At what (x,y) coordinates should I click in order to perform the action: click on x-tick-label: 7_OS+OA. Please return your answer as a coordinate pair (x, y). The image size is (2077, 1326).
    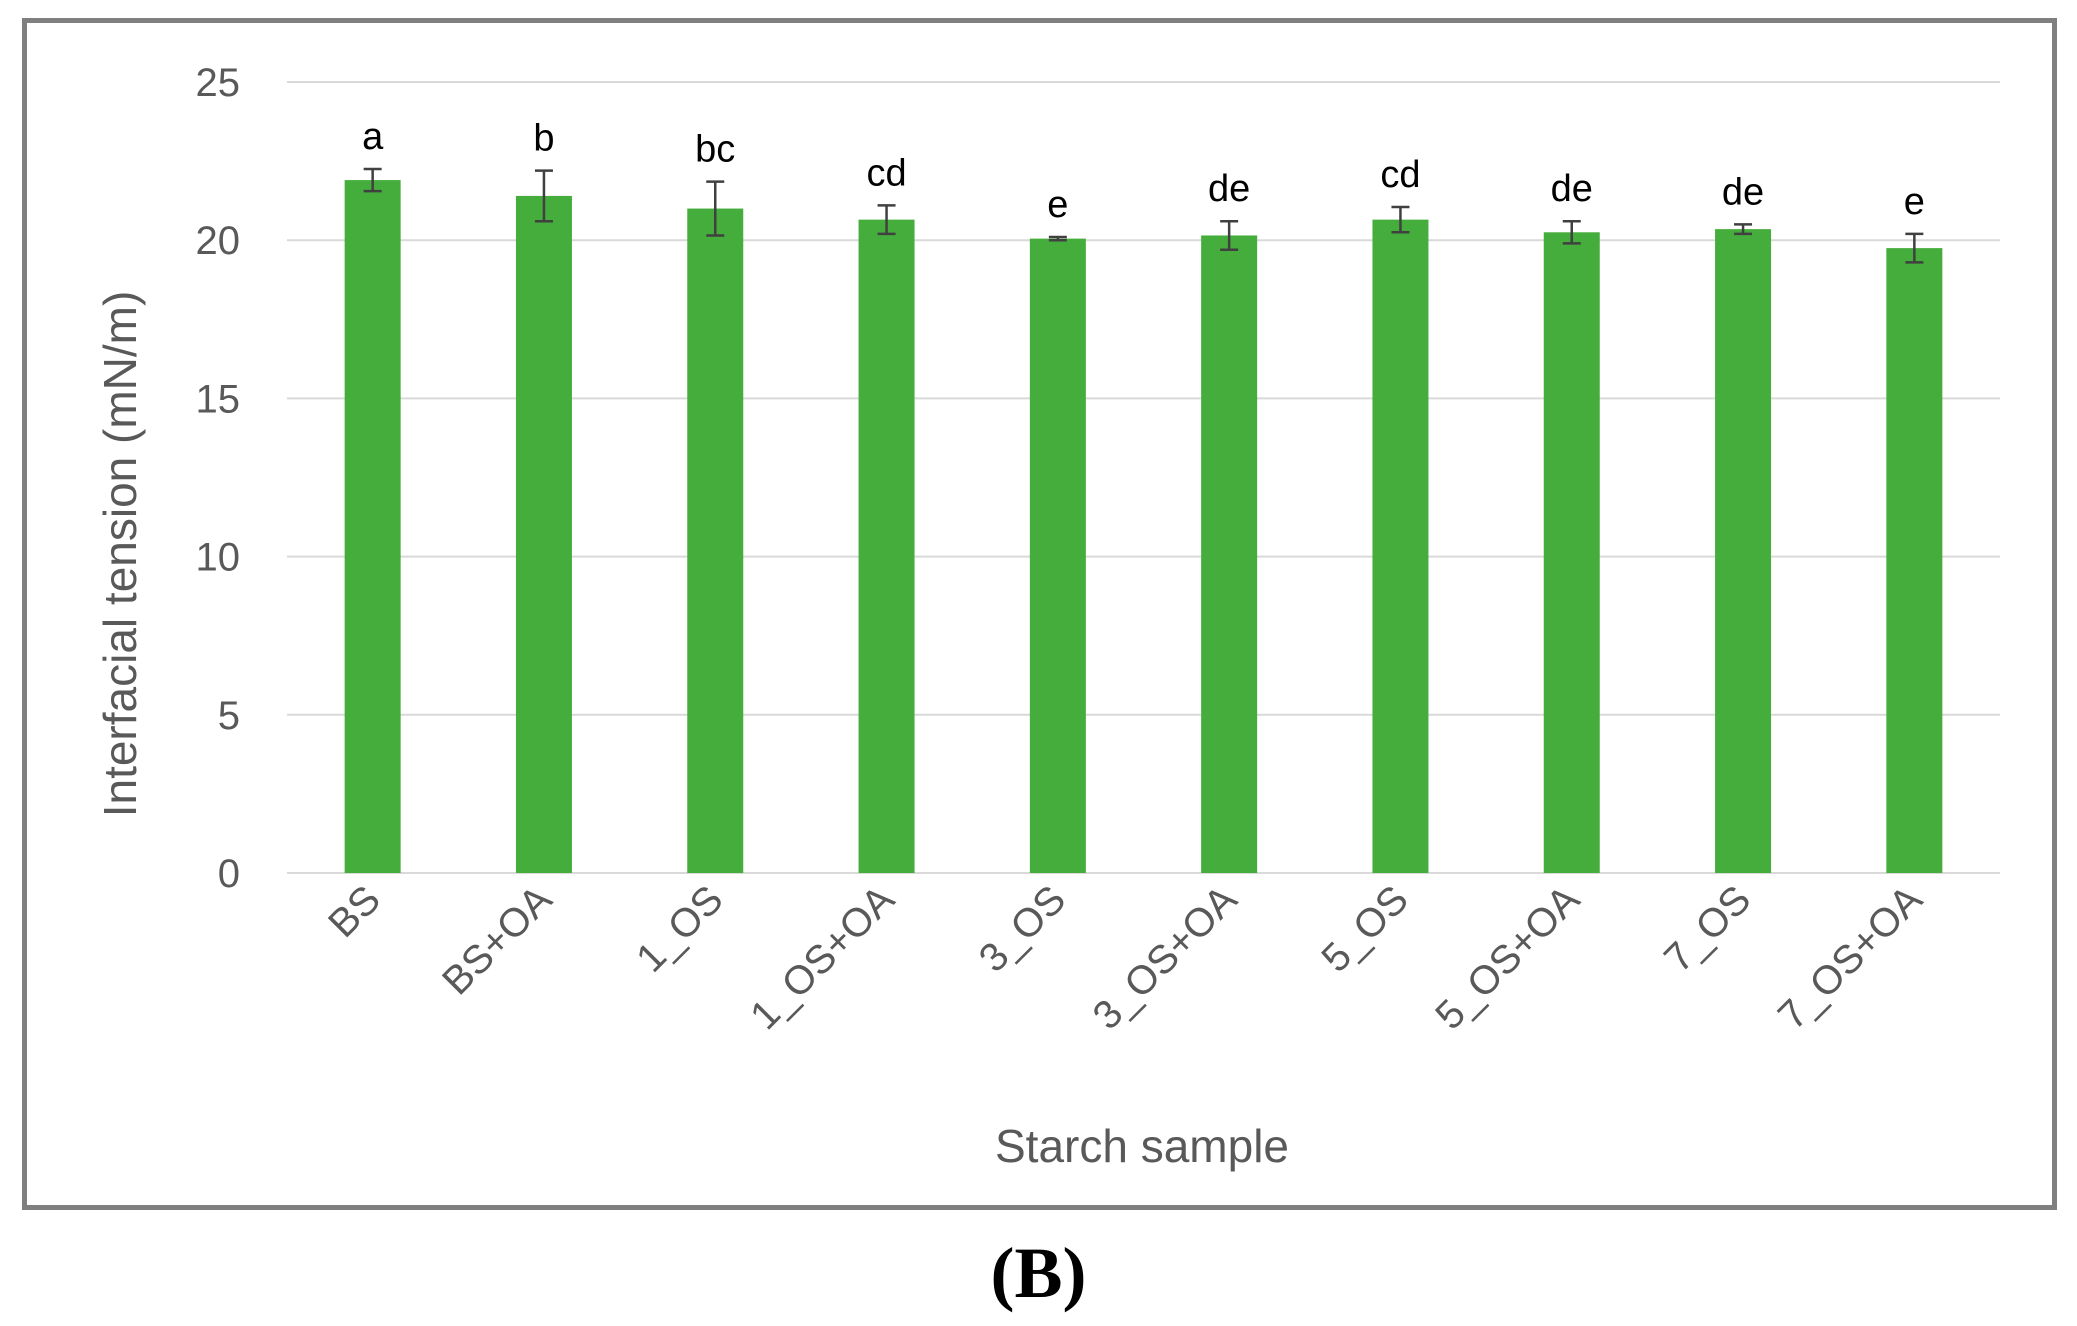
    Looking at the image, I should click on (1850, 957).